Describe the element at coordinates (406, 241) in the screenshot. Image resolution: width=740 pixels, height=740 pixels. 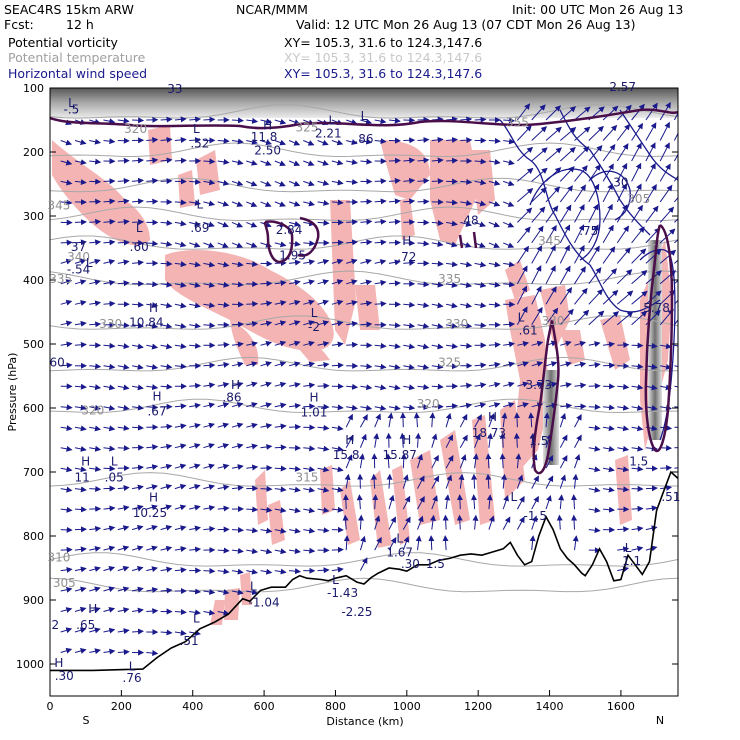
I see `pv-label: H` at that location.